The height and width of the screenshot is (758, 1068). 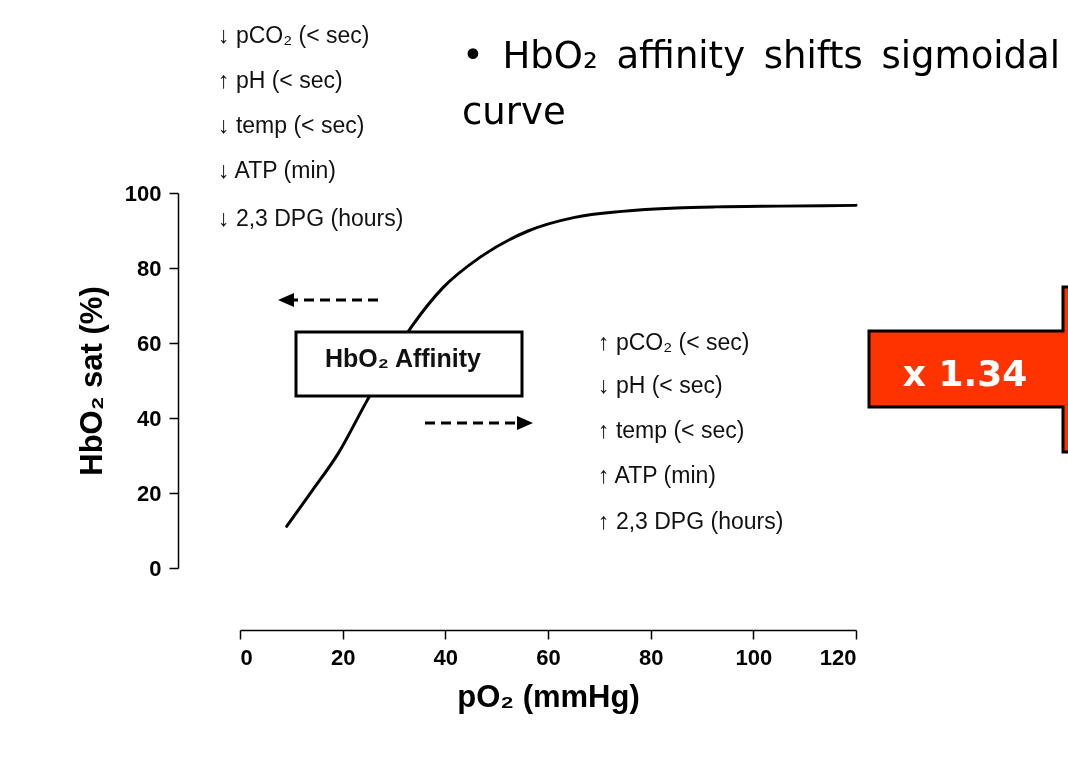 What do you see at coordinates (838, 657) in the screenshot?
I see `x-tick-label: 120` at bounding box center [838, 657].